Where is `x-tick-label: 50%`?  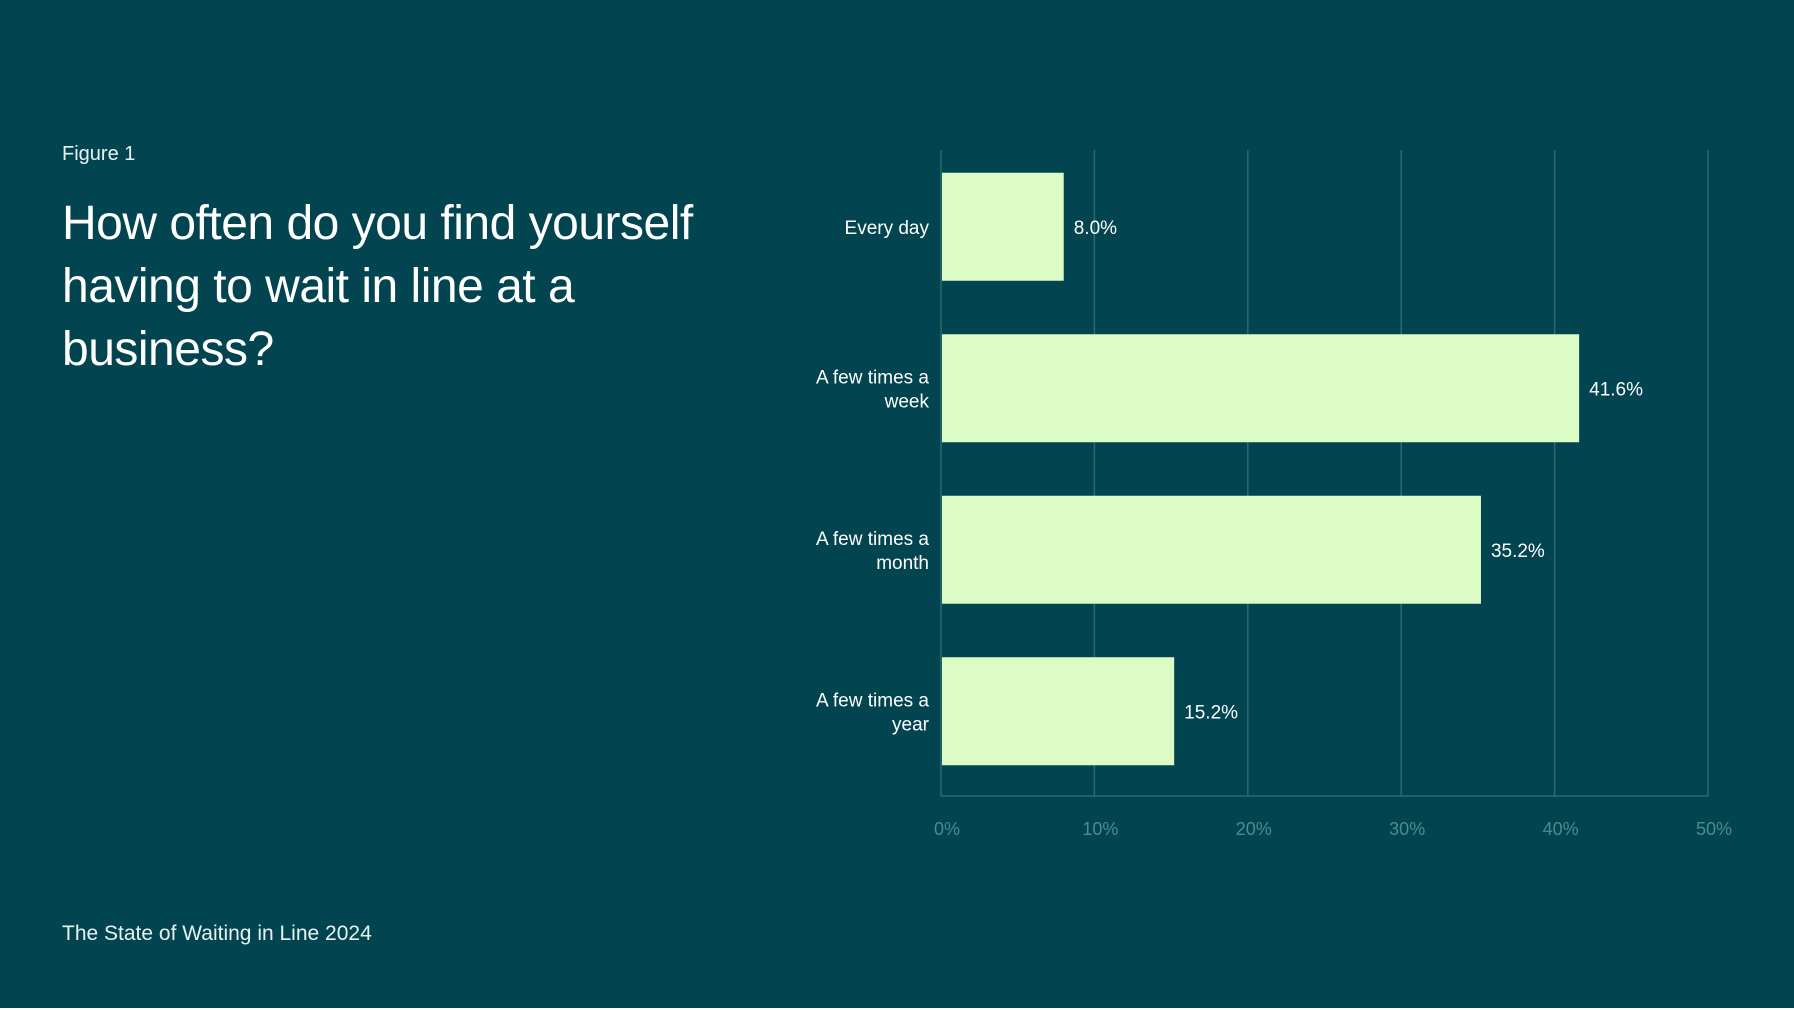 x-tick-label: 50% is located at coordinates (1714, 829).